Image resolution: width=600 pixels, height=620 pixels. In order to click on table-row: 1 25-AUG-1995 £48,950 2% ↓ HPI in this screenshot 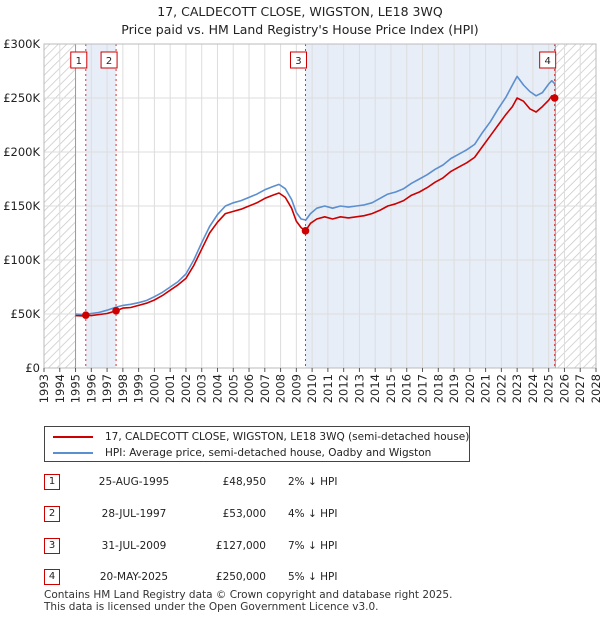, I will do `click(254, 483)`.